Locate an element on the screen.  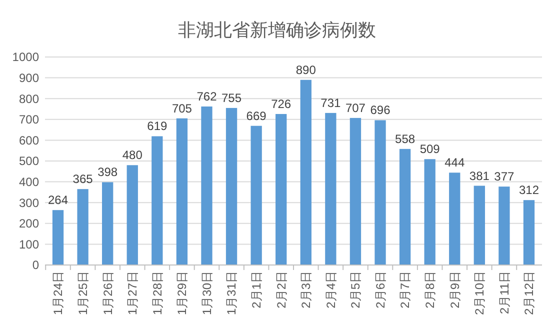
x-tick-label: 2月10日 is located at coordinates (479, 293).